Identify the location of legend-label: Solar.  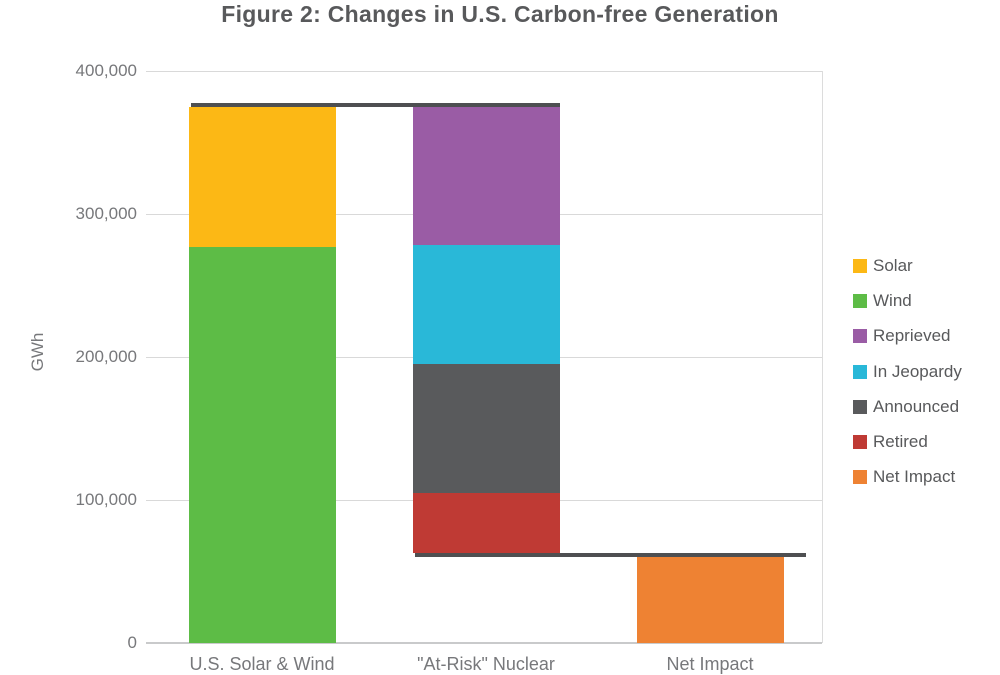
(893, 265).